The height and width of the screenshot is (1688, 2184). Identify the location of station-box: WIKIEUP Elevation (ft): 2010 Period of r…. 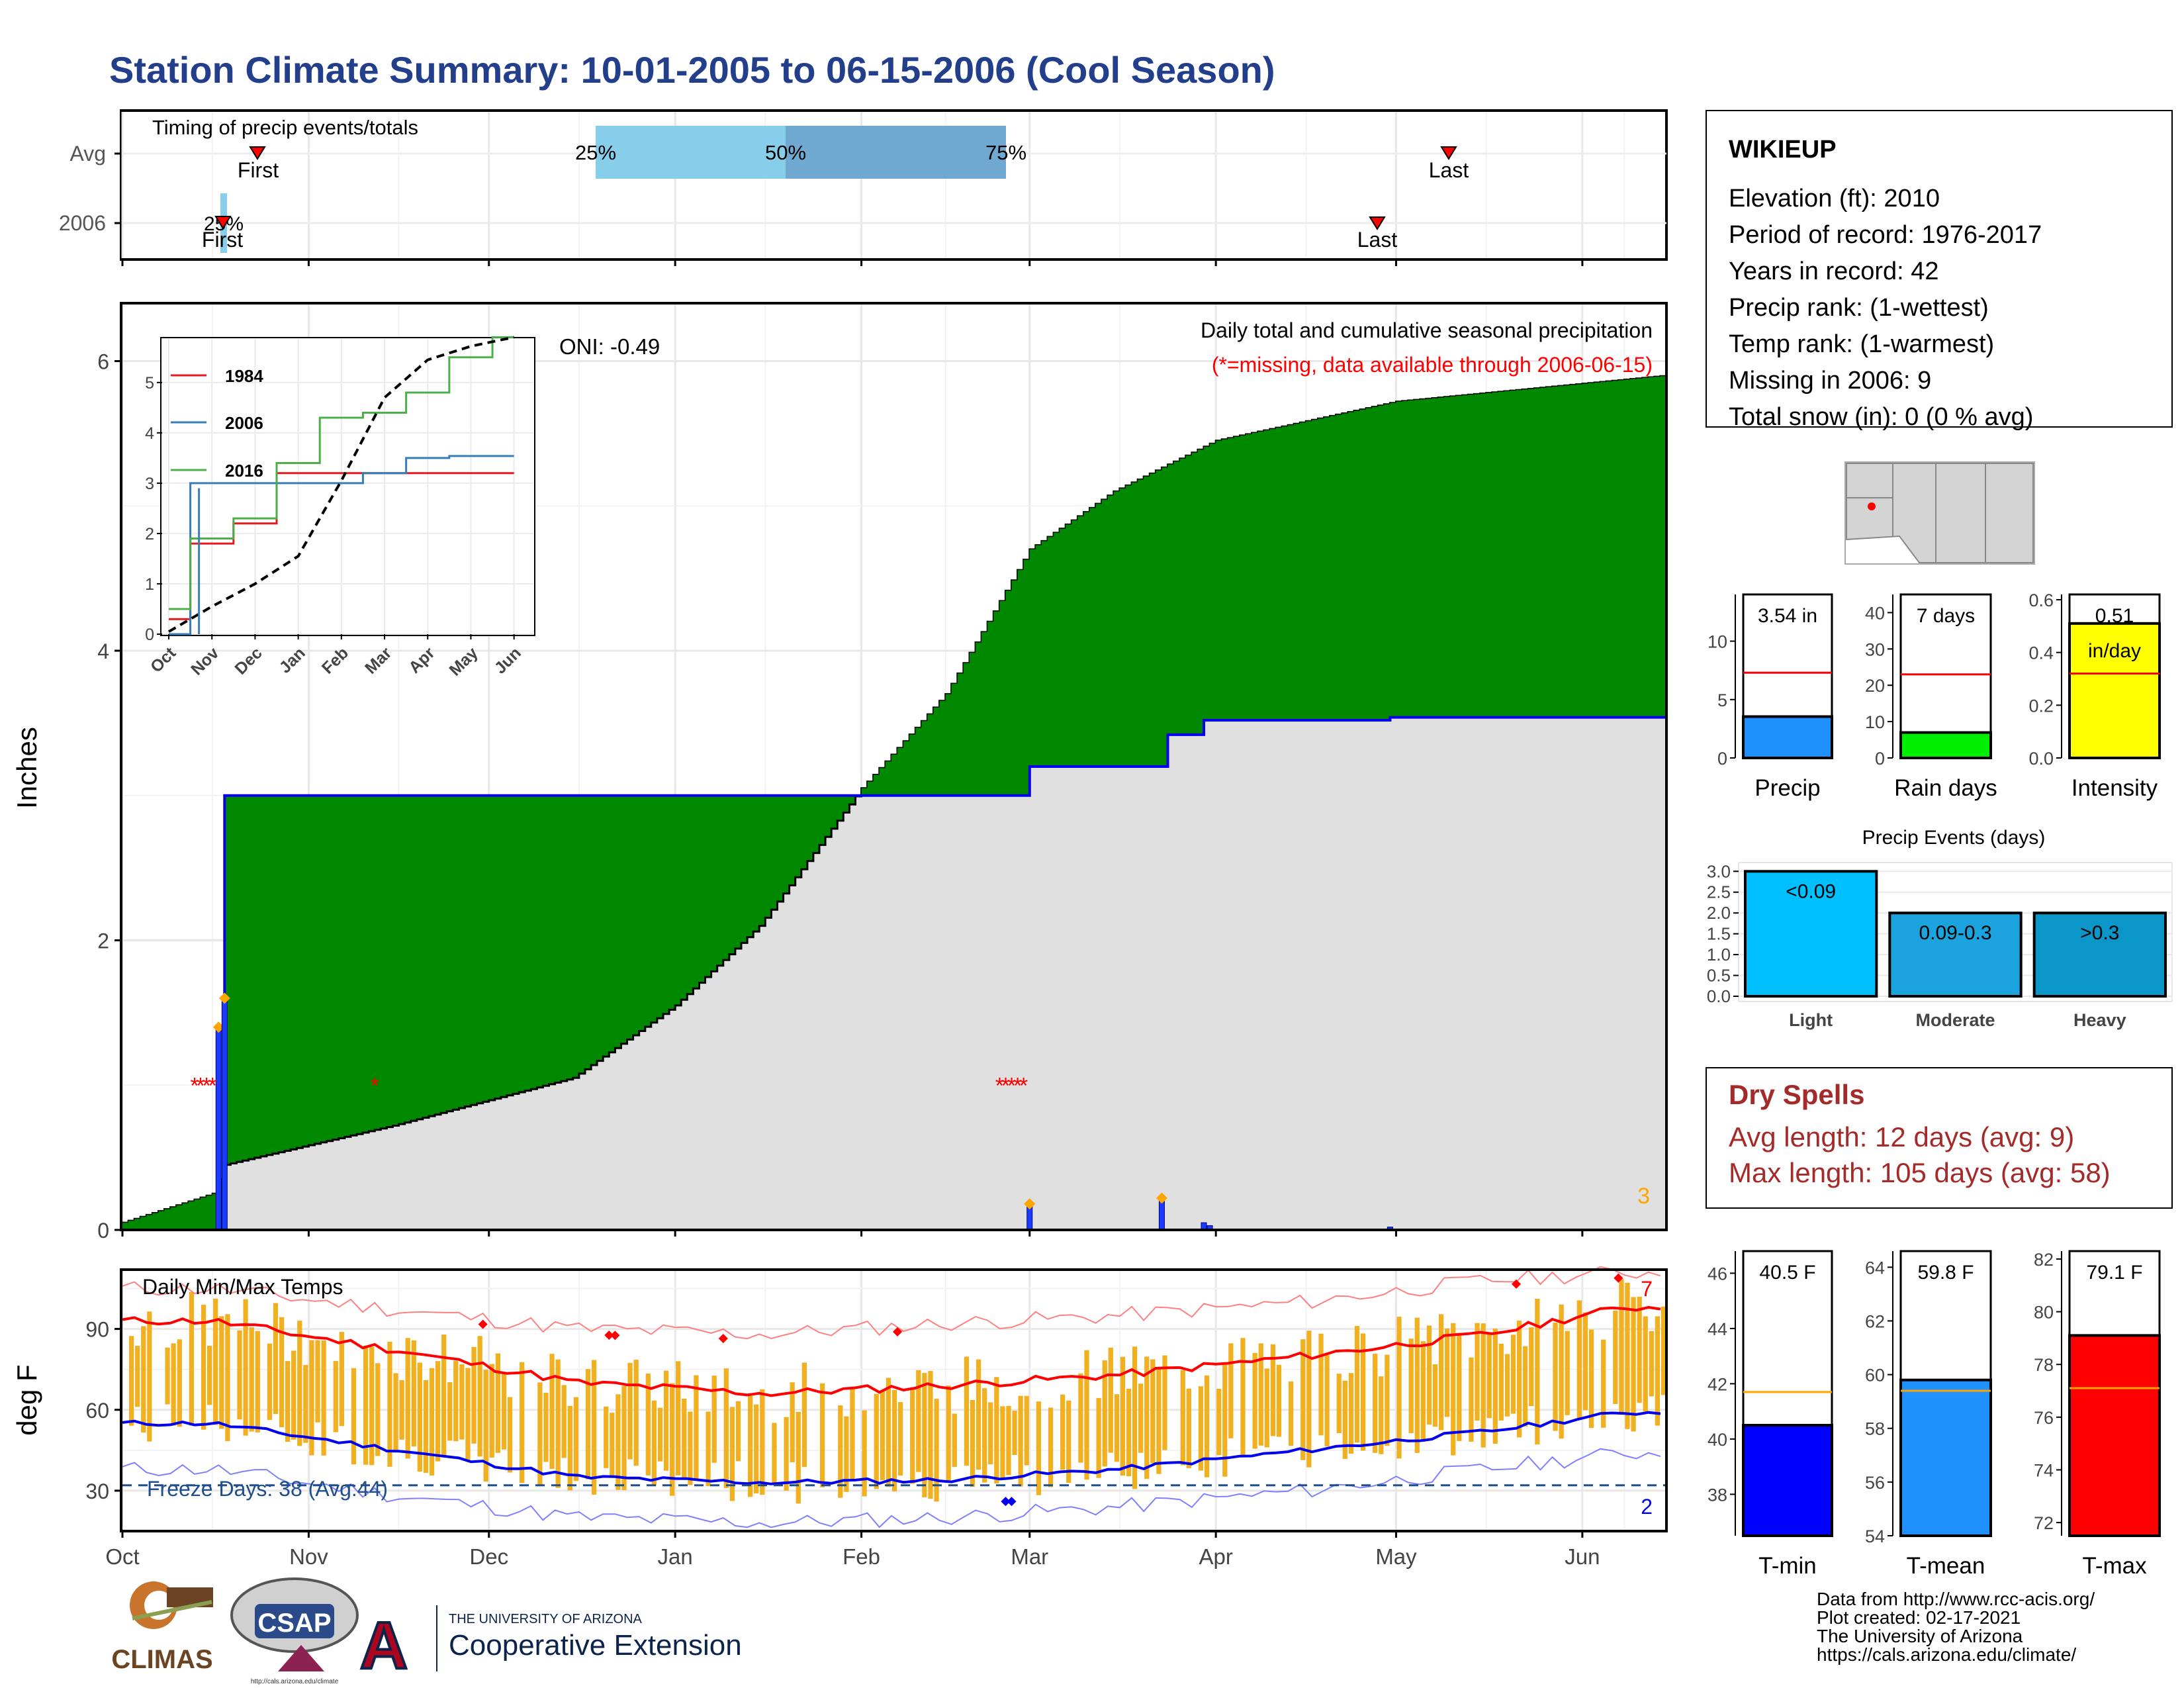
(1940, 270).